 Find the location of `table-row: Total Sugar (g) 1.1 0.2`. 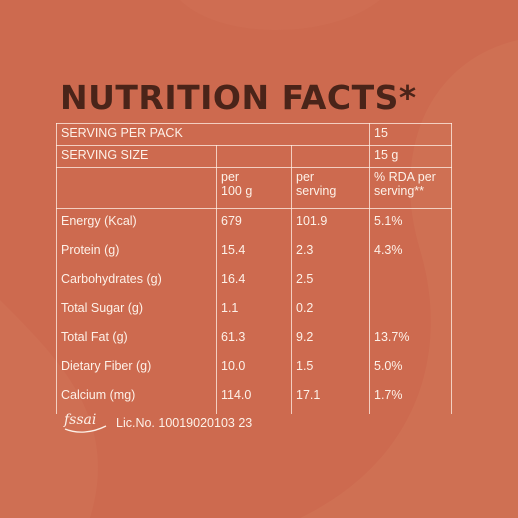

table-row: Total Sugar (g) 1.1 0.2 is located at coordinates (254, 310).